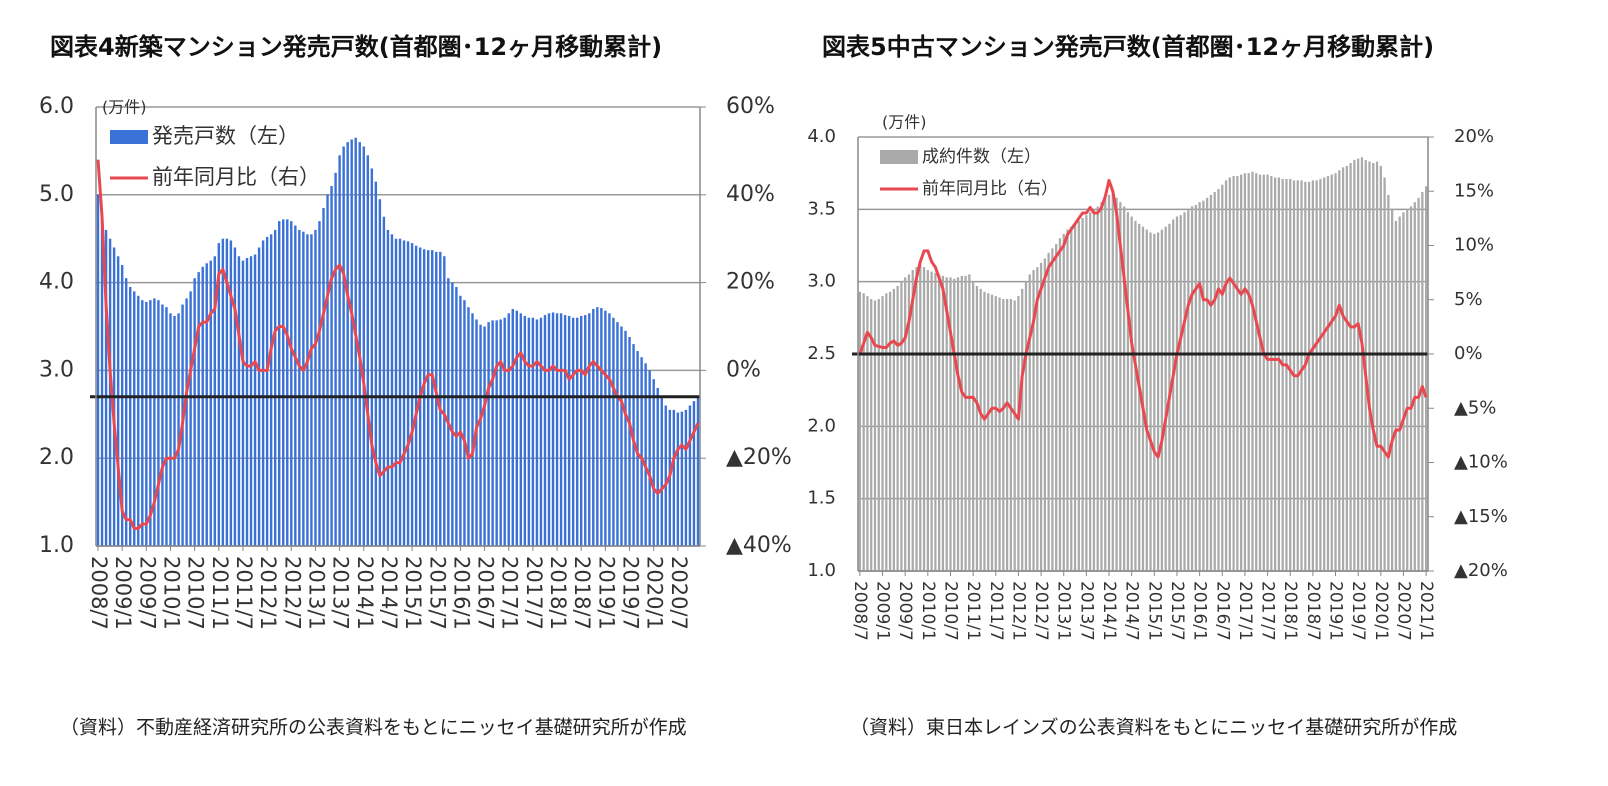 The image size is (1608, 786). Describe the element at coordinates (899, 157) in the screenshot. I see `legend-swatch` at that location.